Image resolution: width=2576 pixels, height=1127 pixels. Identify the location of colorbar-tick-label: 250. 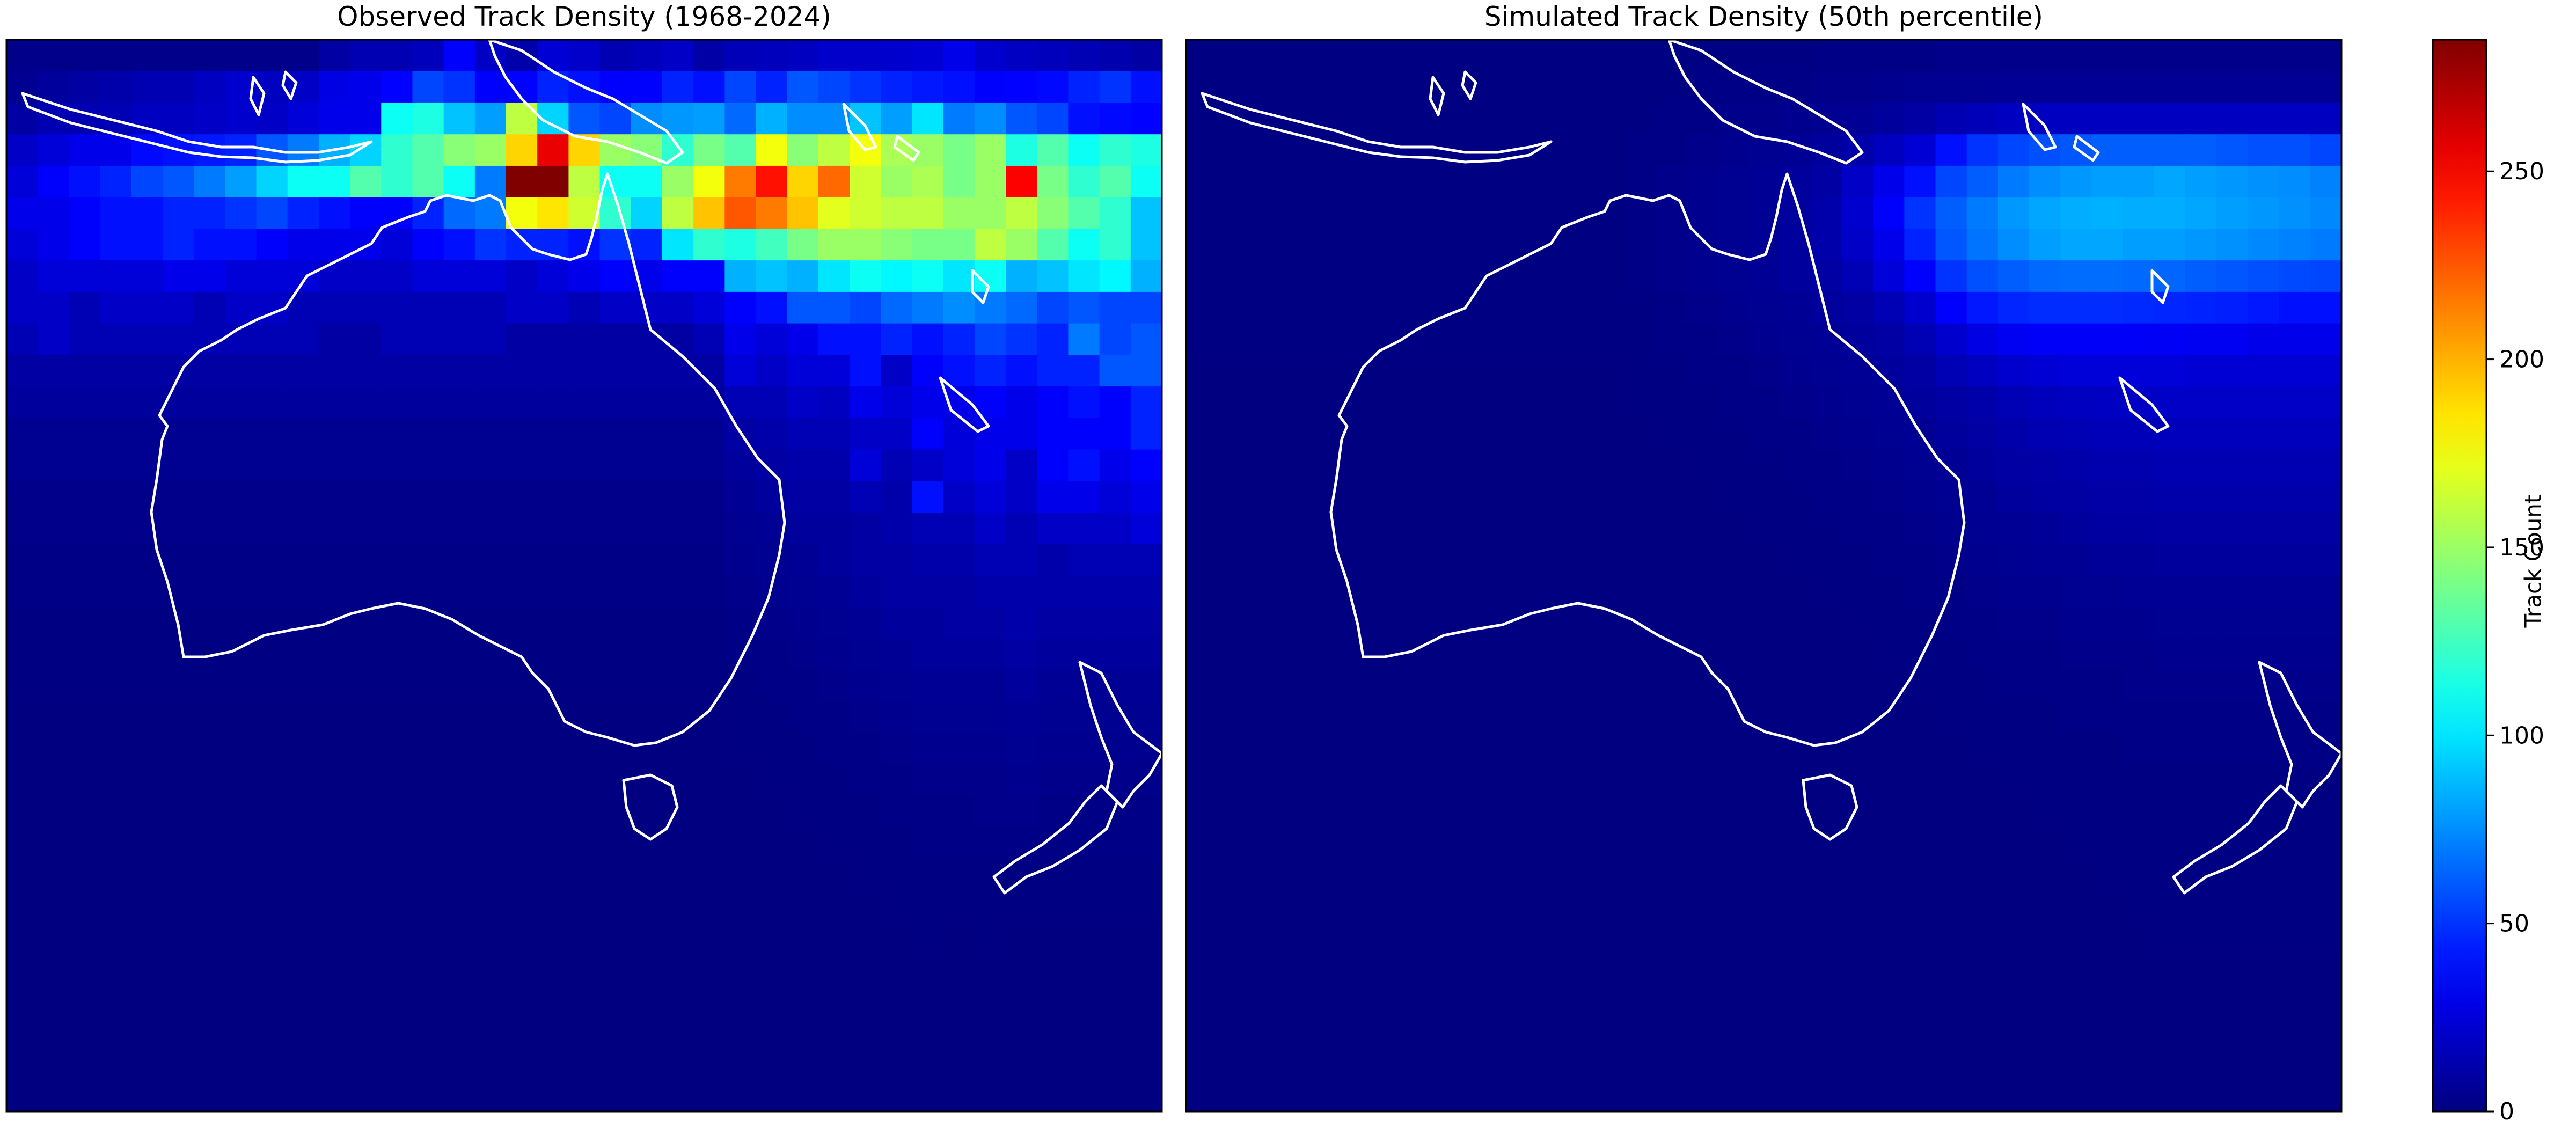
(2521, 171).